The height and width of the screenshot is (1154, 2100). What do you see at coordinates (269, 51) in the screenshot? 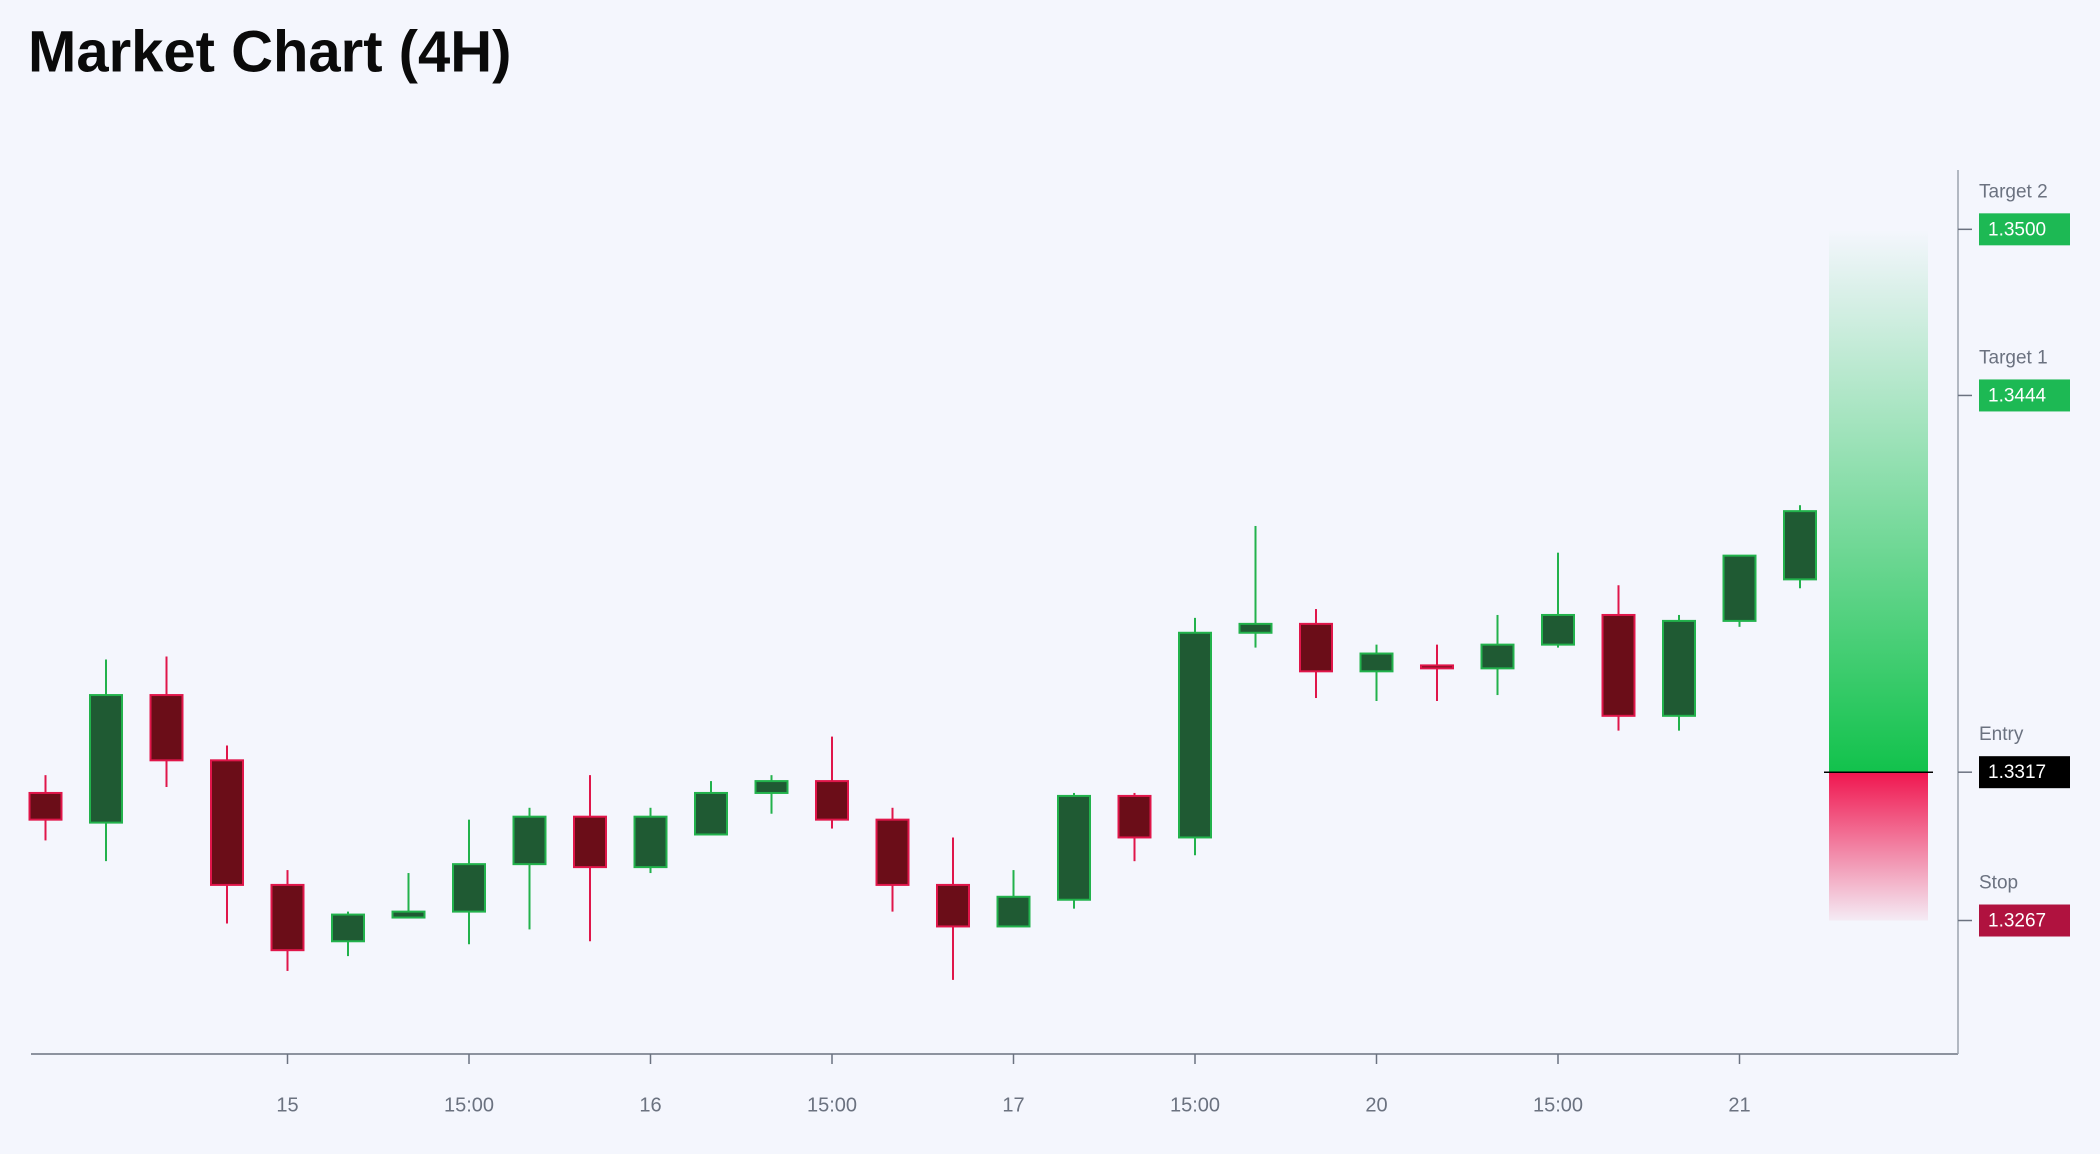
I see `chart-title: Market Chart (4H)` at bounding box center [269, 51].